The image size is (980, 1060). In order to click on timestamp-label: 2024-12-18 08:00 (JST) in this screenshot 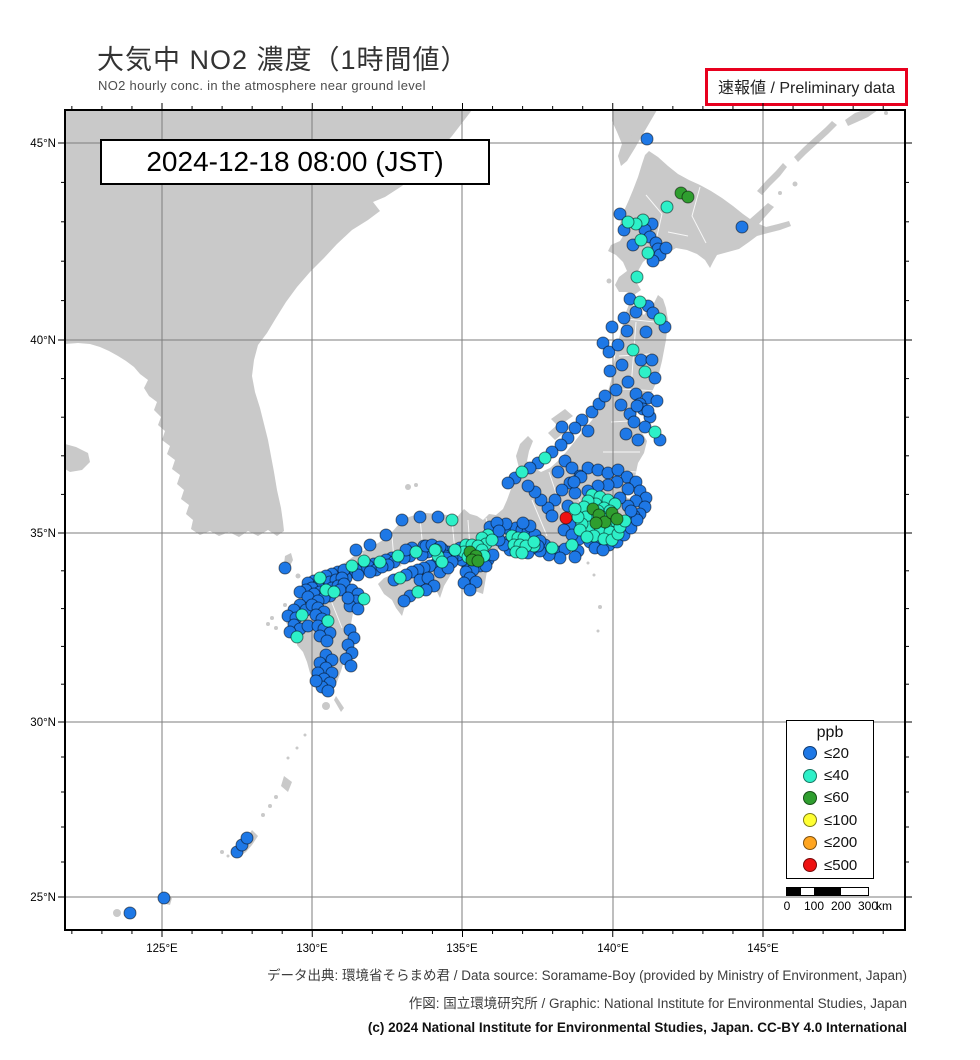, I will do `click(295, 161)`.